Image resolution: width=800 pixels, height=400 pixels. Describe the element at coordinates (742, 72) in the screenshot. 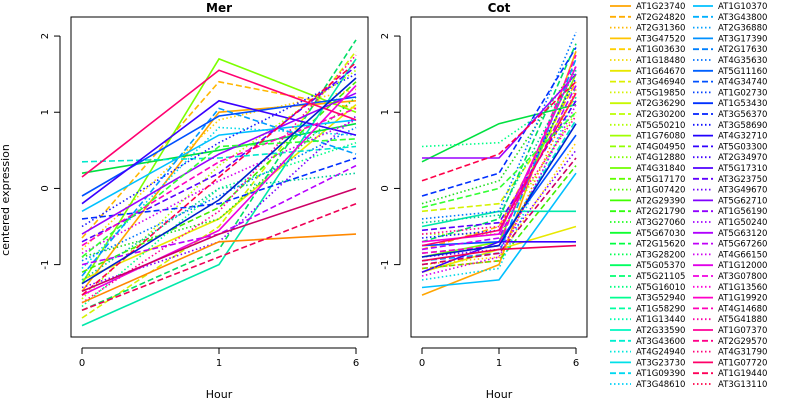

I see `legend-entry-label: AT5G11160` at that location.